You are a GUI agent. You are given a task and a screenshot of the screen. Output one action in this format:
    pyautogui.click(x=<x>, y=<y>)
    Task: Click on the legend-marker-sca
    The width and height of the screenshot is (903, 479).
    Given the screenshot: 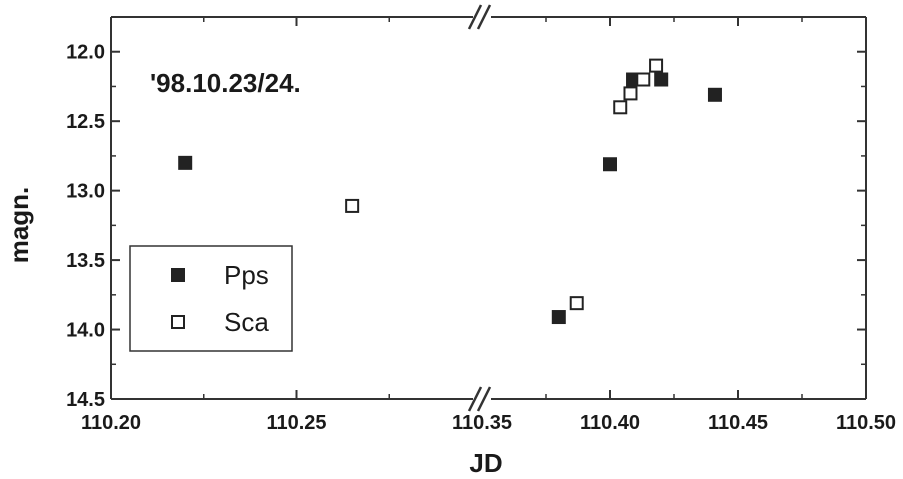 What is the action you would take?
    pyautogui.click(x=178, y=322)
    